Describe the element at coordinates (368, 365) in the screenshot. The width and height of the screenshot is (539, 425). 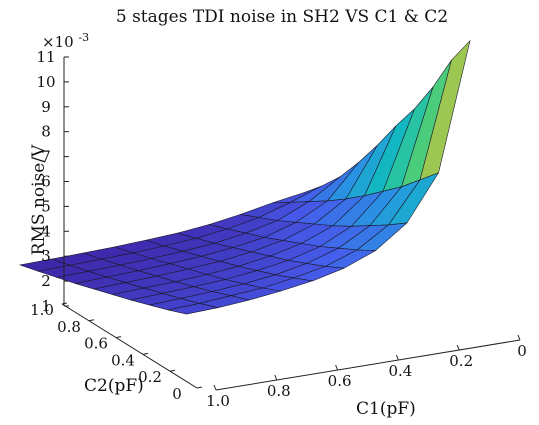
I see `x-axis-line` at that location.